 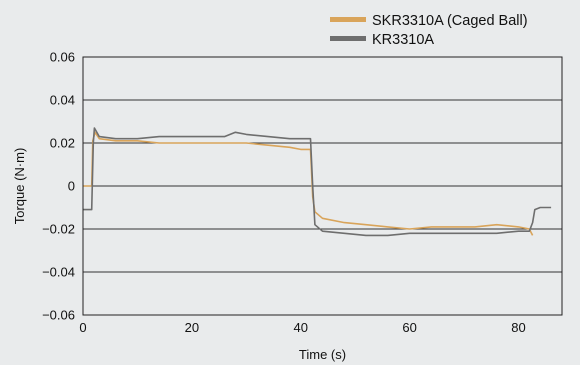 What do you see at coordinates (58, 272) in the screenshot?
I see `y-tick-label: −0.04` at bounding box center [58, 272].